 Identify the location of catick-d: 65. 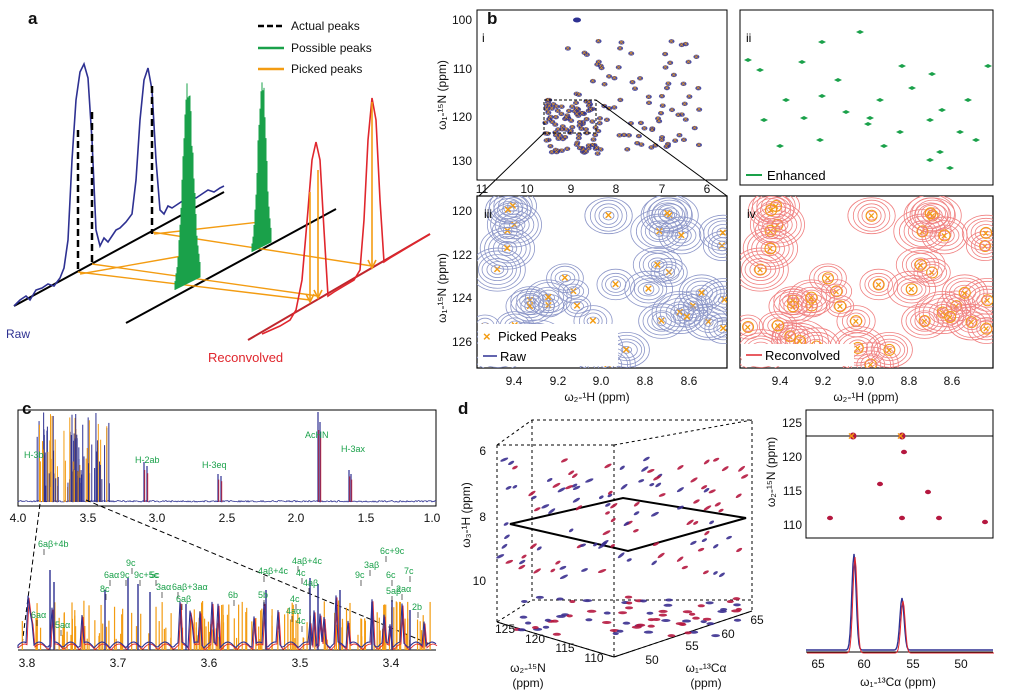
(757, 620).